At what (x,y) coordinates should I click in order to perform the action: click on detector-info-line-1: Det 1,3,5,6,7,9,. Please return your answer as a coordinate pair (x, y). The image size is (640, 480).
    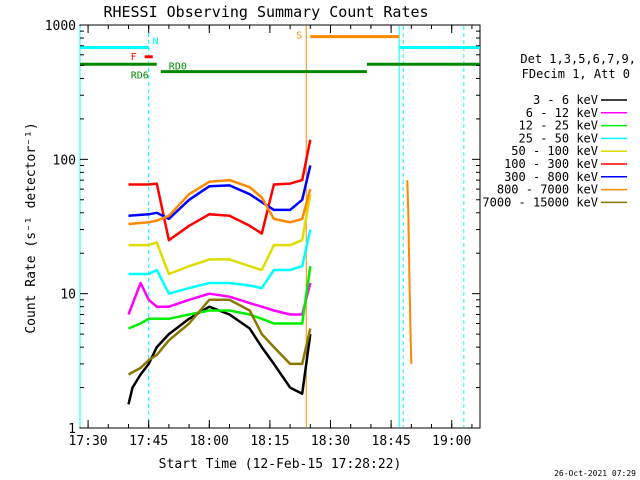
    Looking at the image, I should click on (578, 59).